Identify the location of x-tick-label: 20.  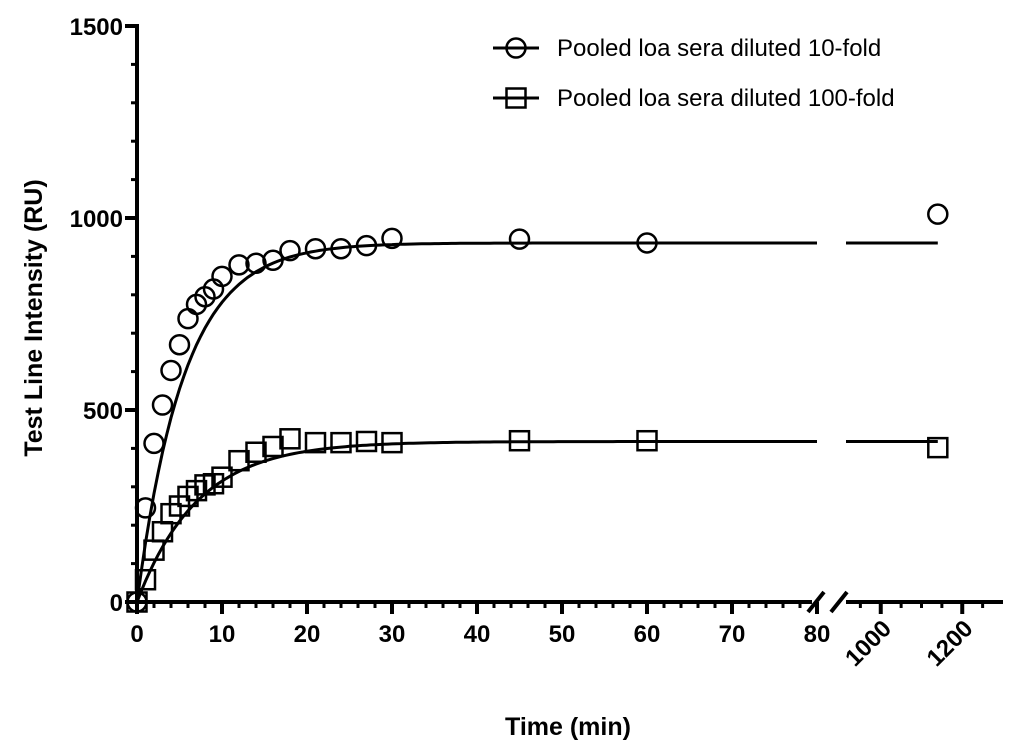
(307, 634).